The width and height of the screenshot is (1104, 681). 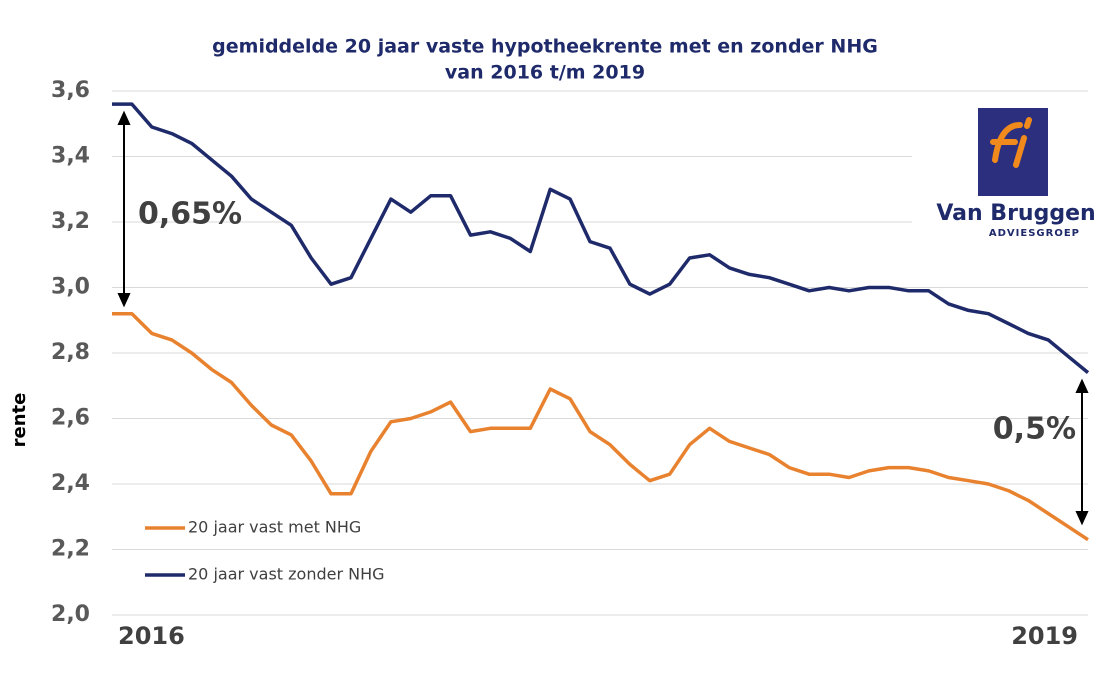 What do you see at coordinates (124, 209) in the screenshot?
I see `arrow-left` at bounding box center [124, 209].